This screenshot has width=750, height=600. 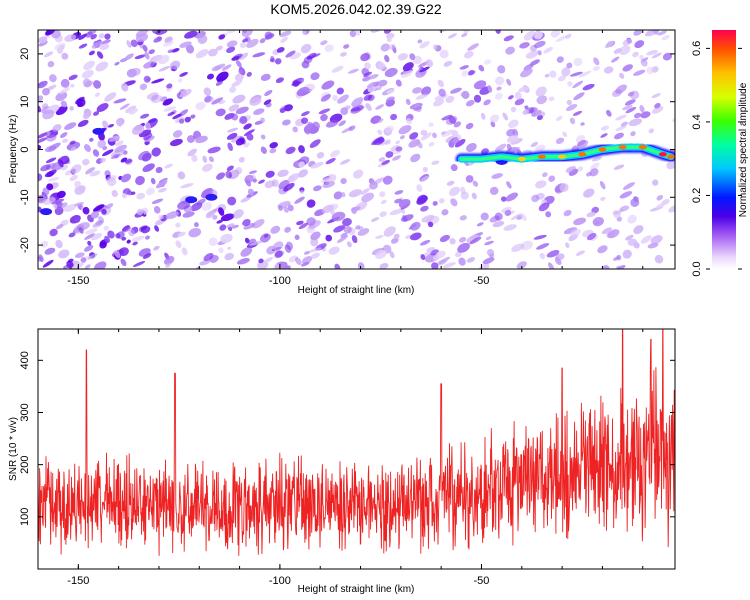 I want to click on spectrogram-y-label: Frequency (Hz), so click(x=13, y=149).